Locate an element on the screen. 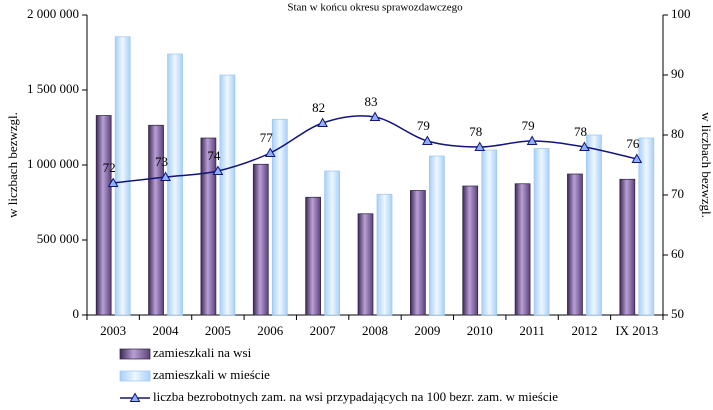 This screenshot has width=713, height=410. y2-tick-label: 50 is located at coordinates (677, 313).